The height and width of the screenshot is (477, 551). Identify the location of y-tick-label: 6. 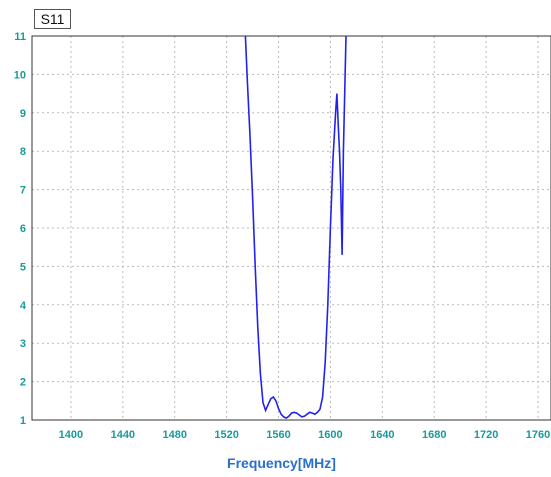
(23, 229).